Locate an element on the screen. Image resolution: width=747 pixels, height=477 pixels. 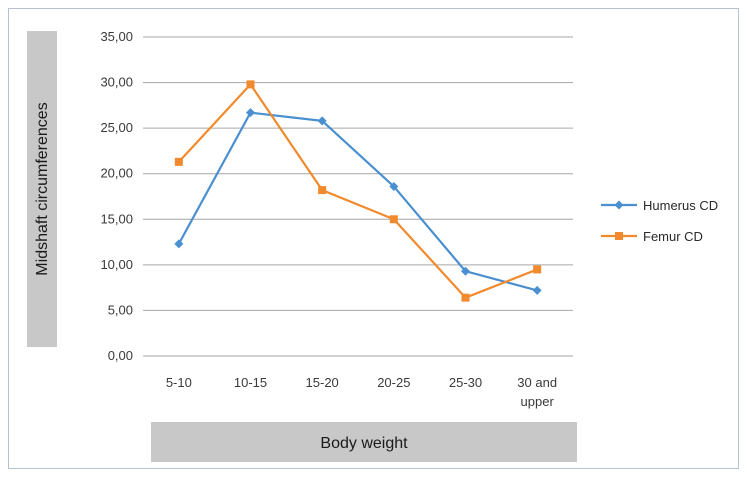
y-tick-label: 5,00 is located at coordinates (120, 309).